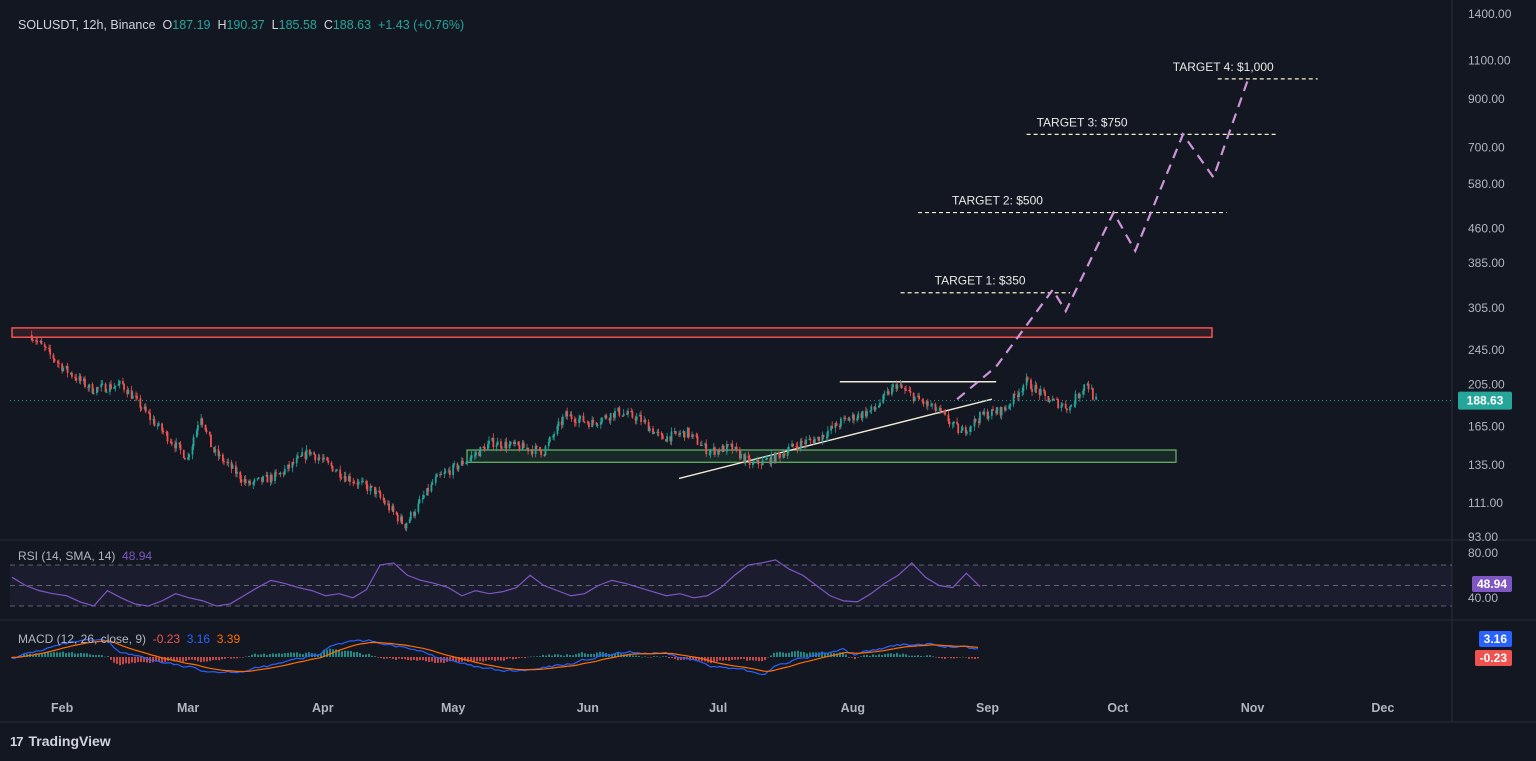 This screenshot has width=1536, height=761. I want to click on price-tick-label: 1100.00, so click(1489, 61).